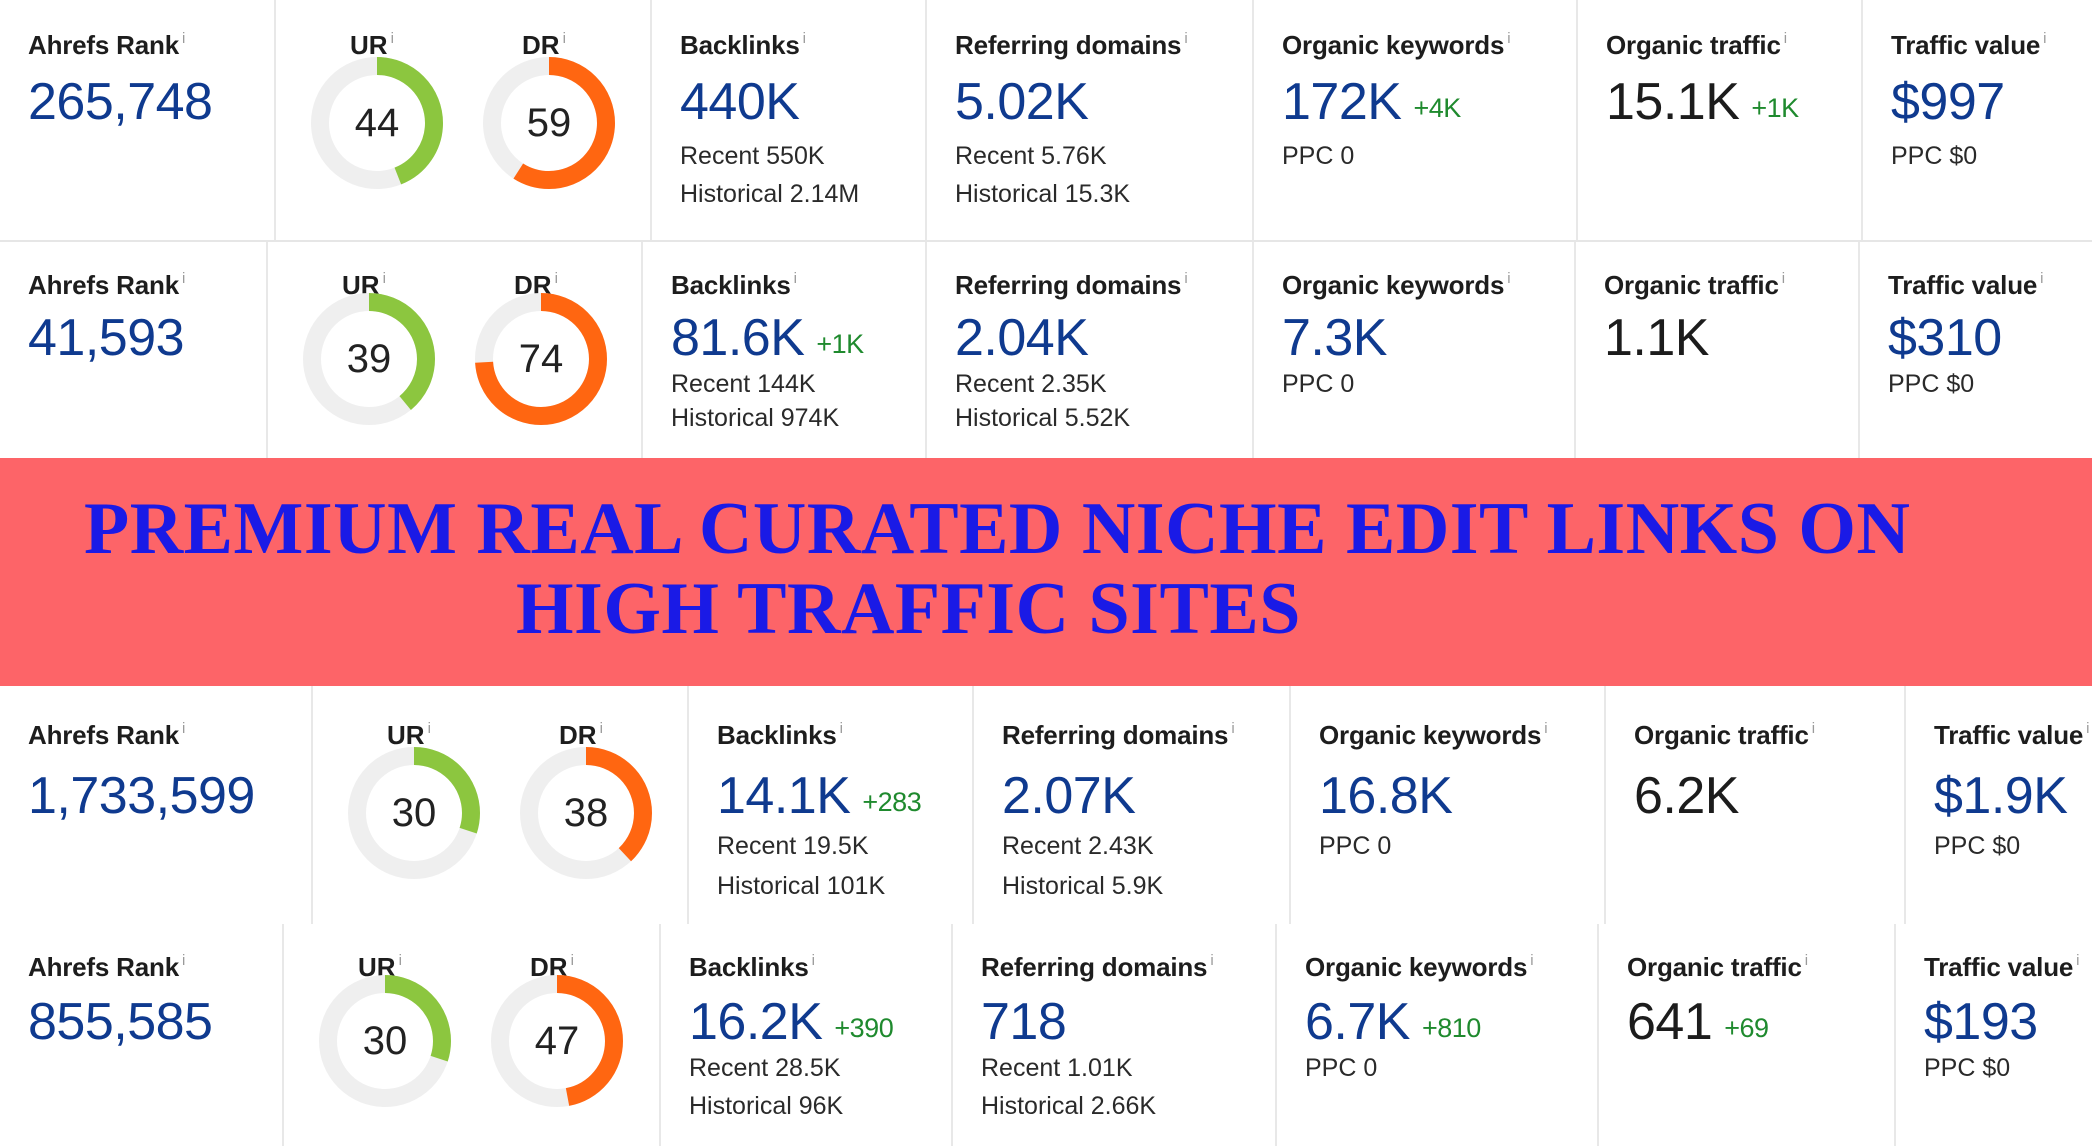 This screenshot has width=2092, height=1146. What do you see at coordinates (1670, 1022) in the screenshot?
I see `organic-traffic-value: 641` at bounding box center [1670, 1022].